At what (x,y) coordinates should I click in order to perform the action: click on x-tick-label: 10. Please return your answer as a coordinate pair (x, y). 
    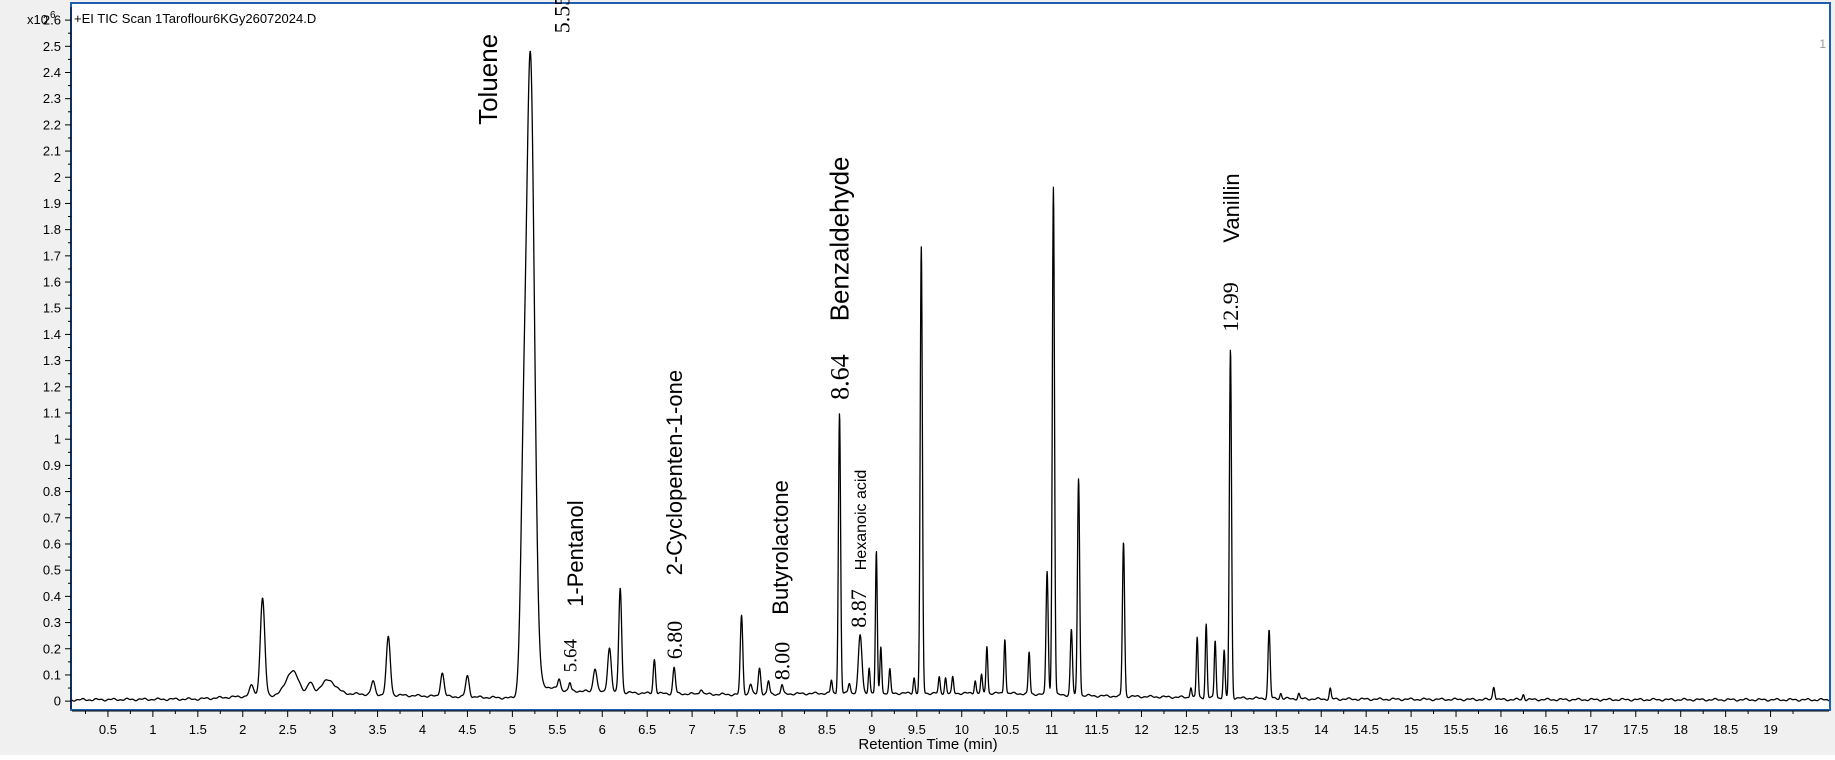
    Looking at the image, I should click on (961, 729).